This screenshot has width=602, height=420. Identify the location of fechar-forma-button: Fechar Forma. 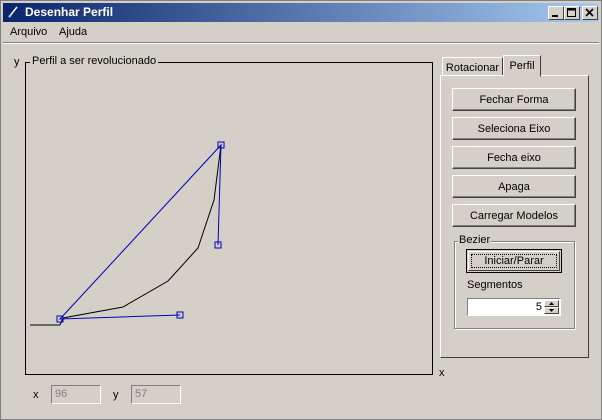
(514, 99).